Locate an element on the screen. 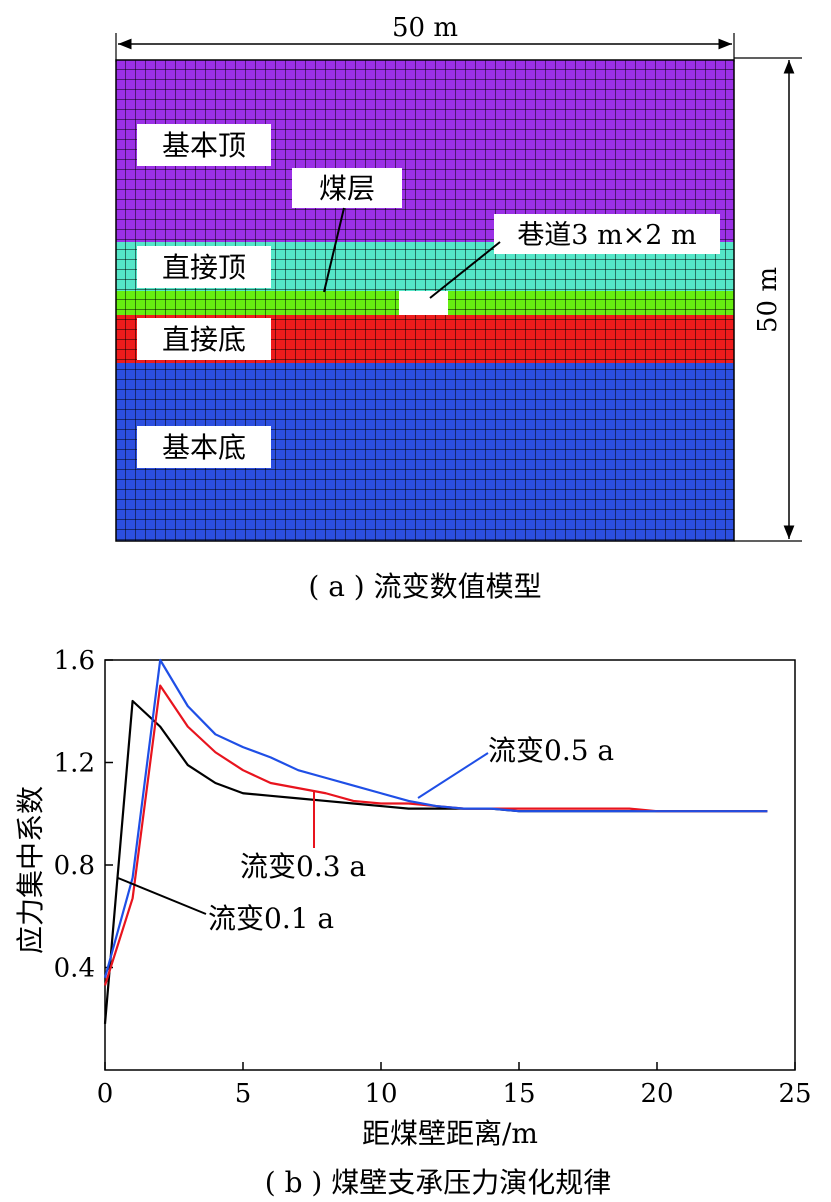 Image resolution: width=831 pixels, height=1202 pixels. legend-label-01: 流变0.1 a is located at coordinates (271, 918).